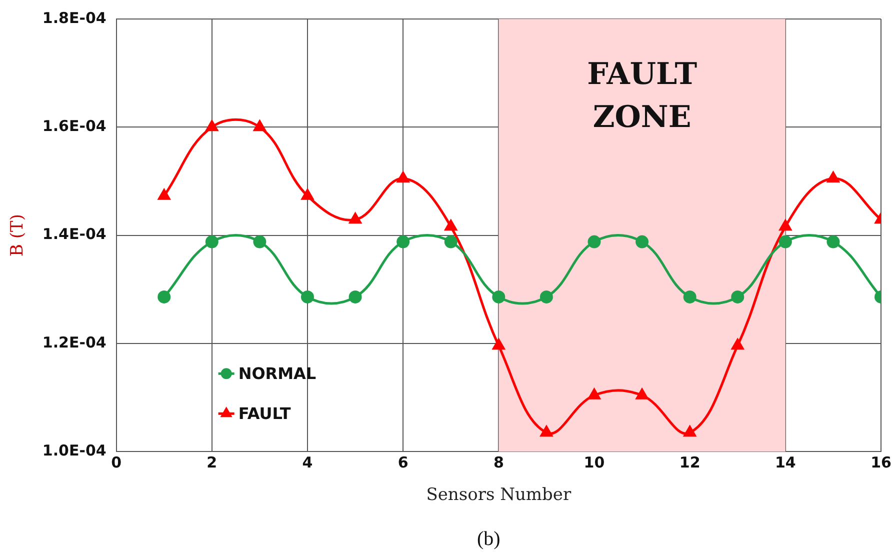 The image size is (895, 556). I want to click on x-tick-label: 4, so click(307, 462).